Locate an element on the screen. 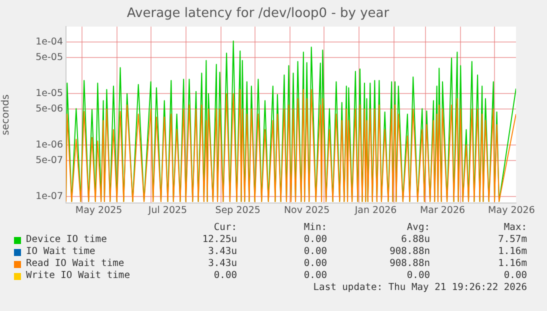  y-tick-label: 1e-04 is located at coordinates (49, 42).